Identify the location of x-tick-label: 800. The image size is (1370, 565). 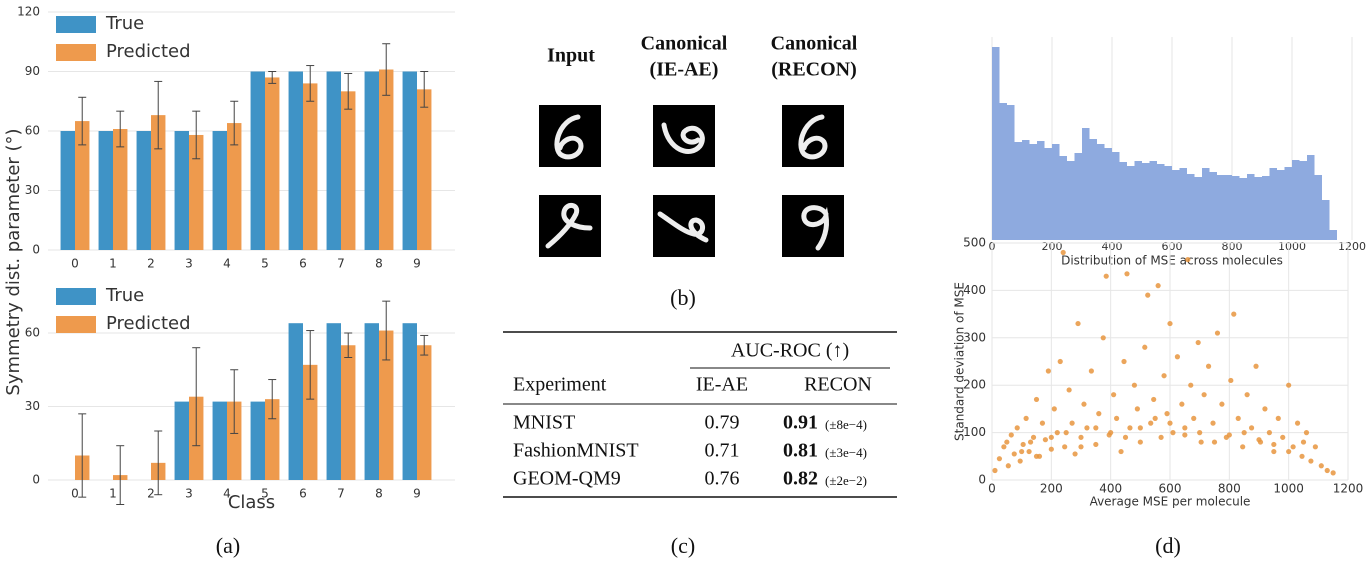
(1229, 489).